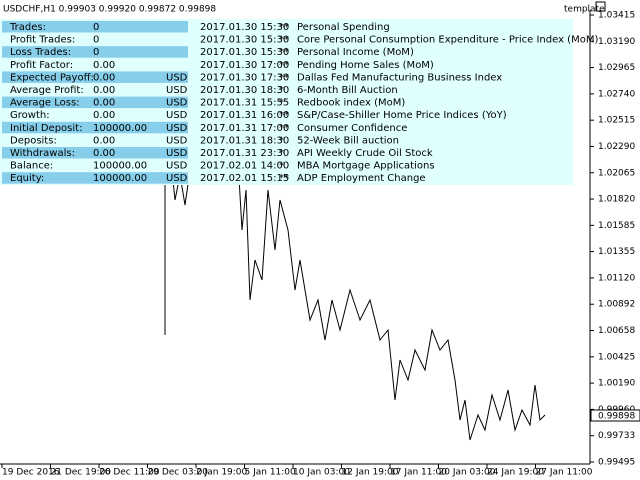  What do you see at coordinates (616, 68) in the screenshot?
I see `price-label: 1.02965` at bounding box center [616, 68].